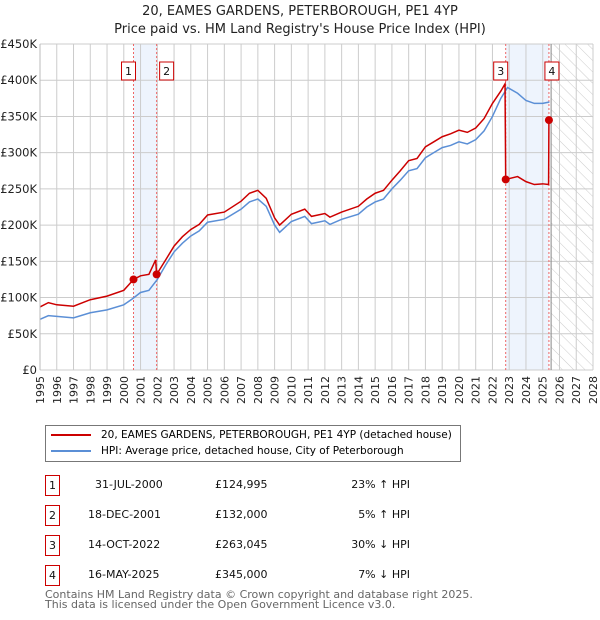 The height and width of the screenshot is (620, 600). What do you see at coordinates (125, 514) in the screenshot?
I see `sale-date: 18-DEC-2001` at bounding box center [125, 514].